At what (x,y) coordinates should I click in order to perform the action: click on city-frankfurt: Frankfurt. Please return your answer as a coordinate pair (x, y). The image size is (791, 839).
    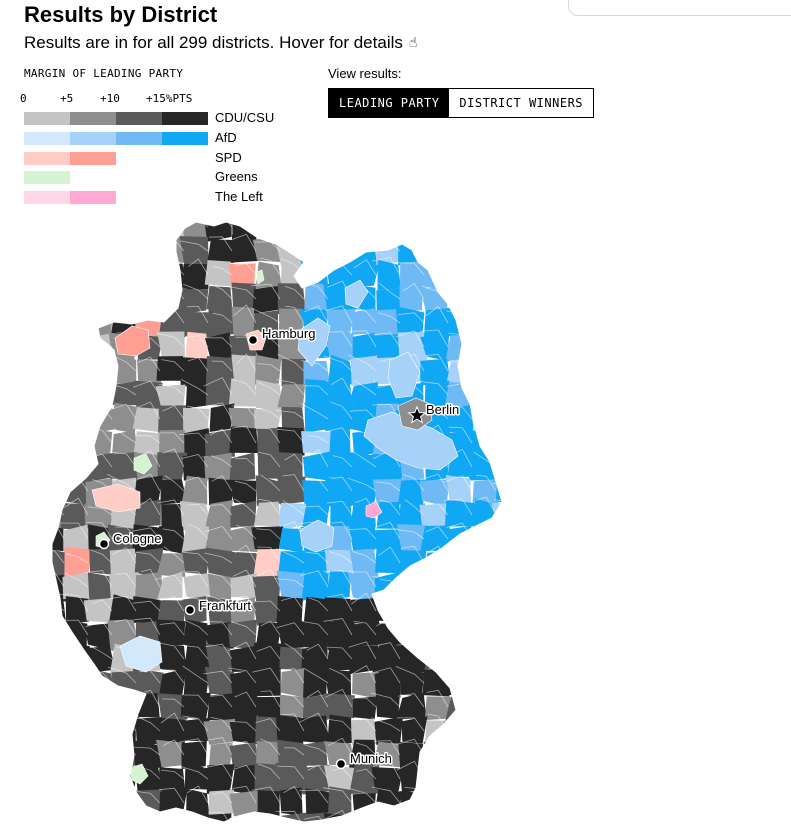
    Looking at the image, I should click on (218, 606).